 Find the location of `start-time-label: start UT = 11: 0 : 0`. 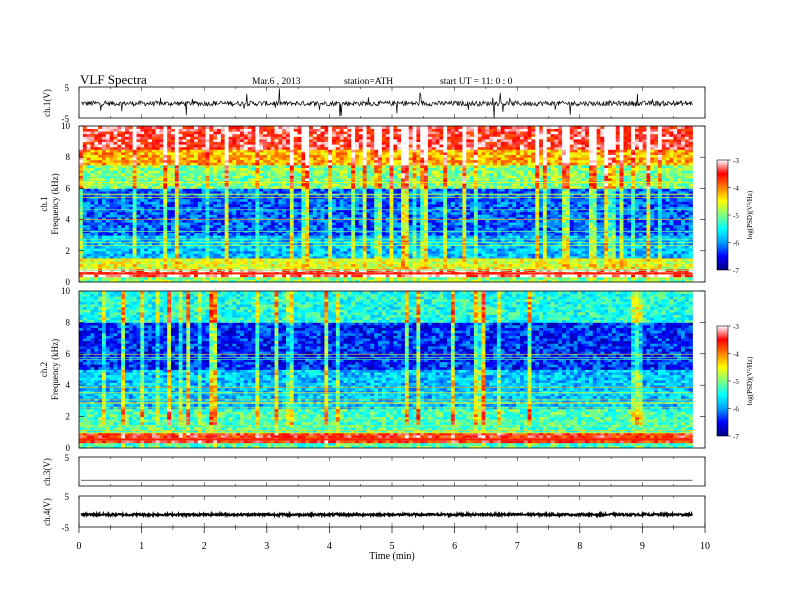

start-time-label: start UT = 11: 0 : 0 is located at coordinates (476, 82).